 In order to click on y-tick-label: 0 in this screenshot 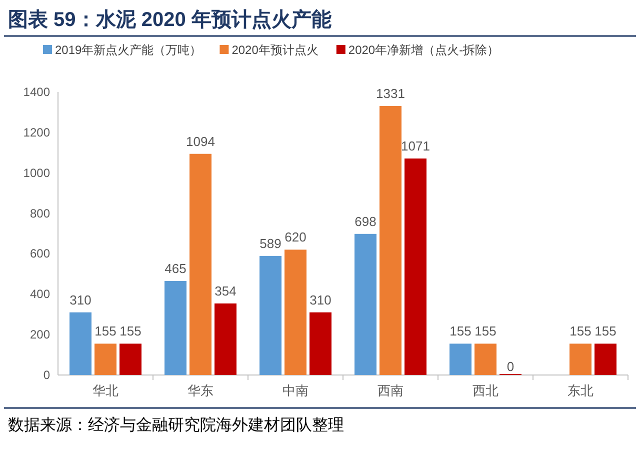, I will do `click(46, 375)`.